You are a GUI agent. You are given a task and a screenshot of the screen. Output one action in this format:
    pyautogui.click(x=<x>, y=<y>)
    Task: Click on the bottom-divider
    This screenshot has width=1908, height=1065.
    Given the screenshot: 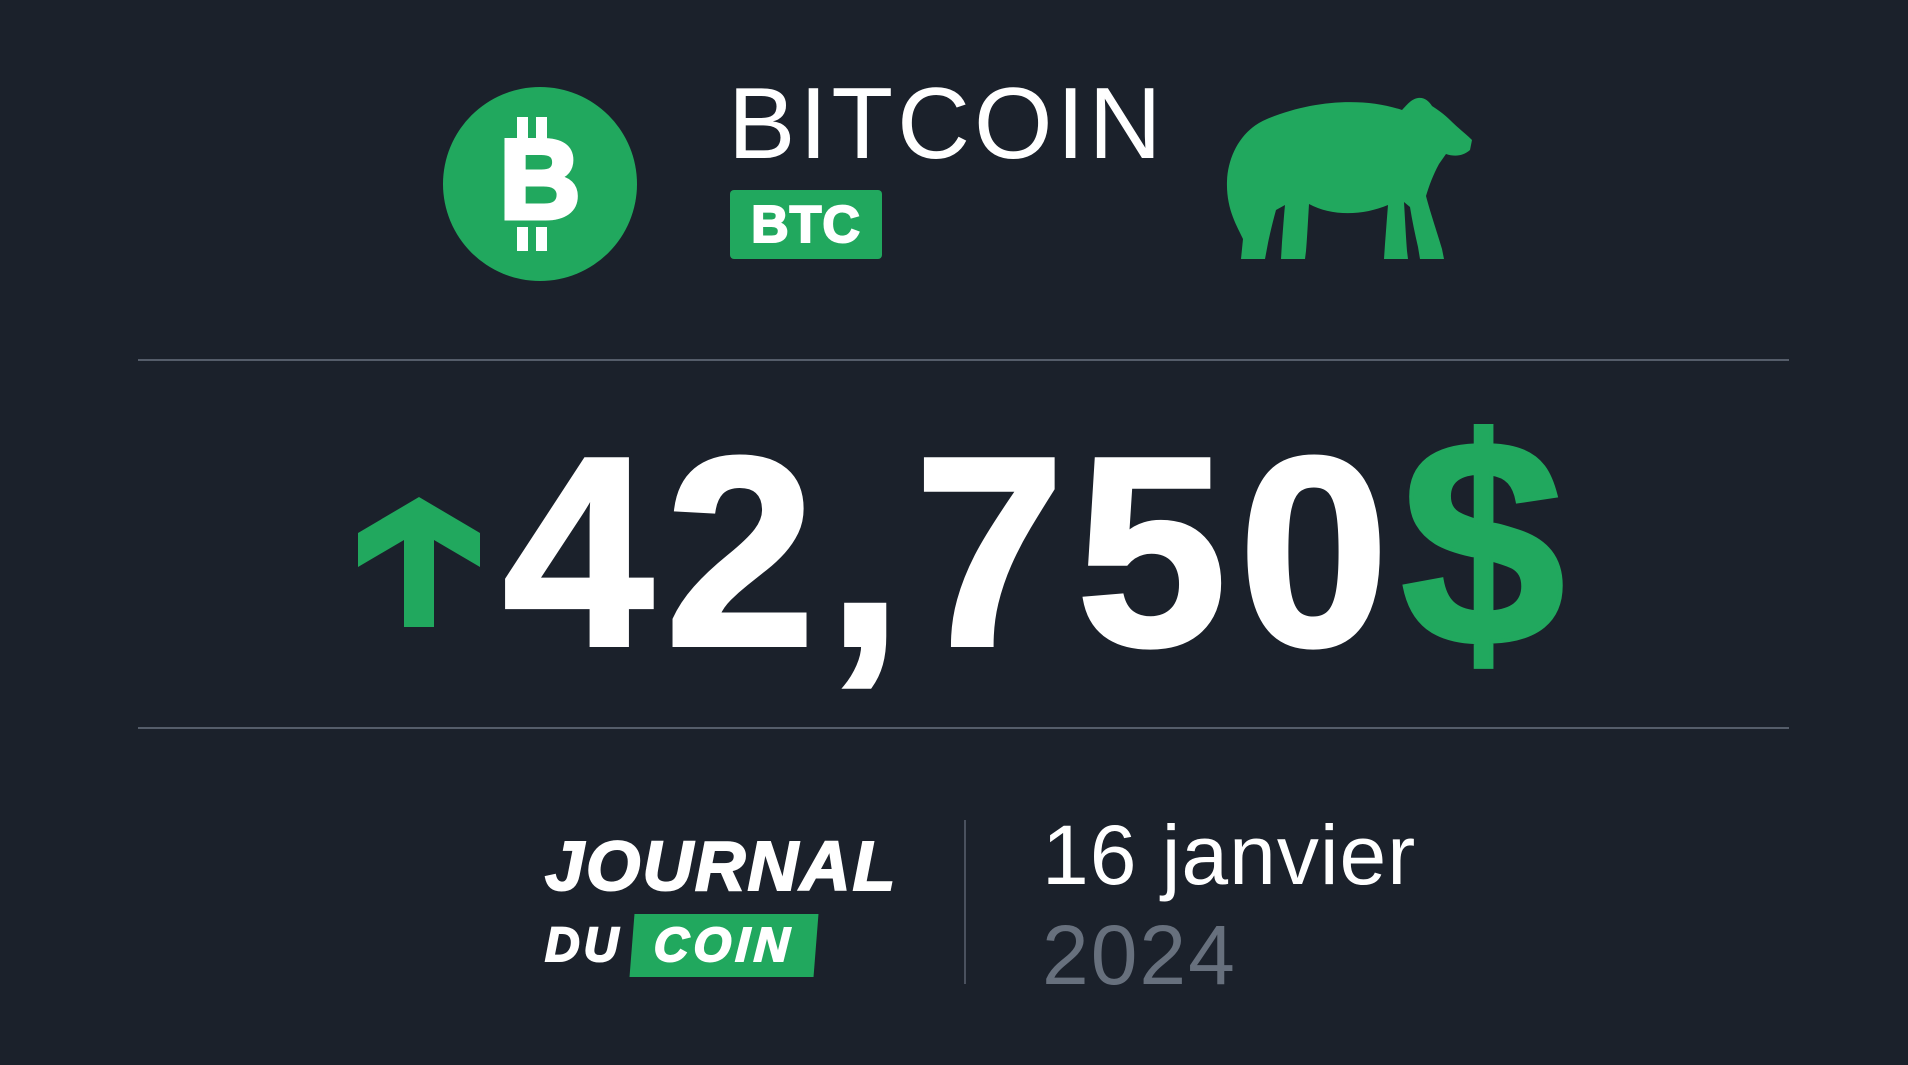 What is the action you would take?
    pyautogui.click(x=963, y=728)
    